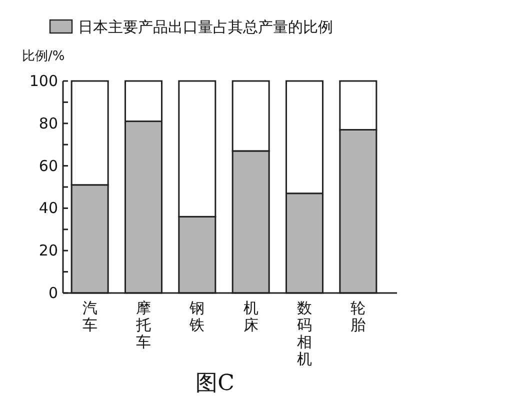 The width and height of the screenshot is (515, 414). I want to click on x-tick-label: 汽车, so click(90, 316).